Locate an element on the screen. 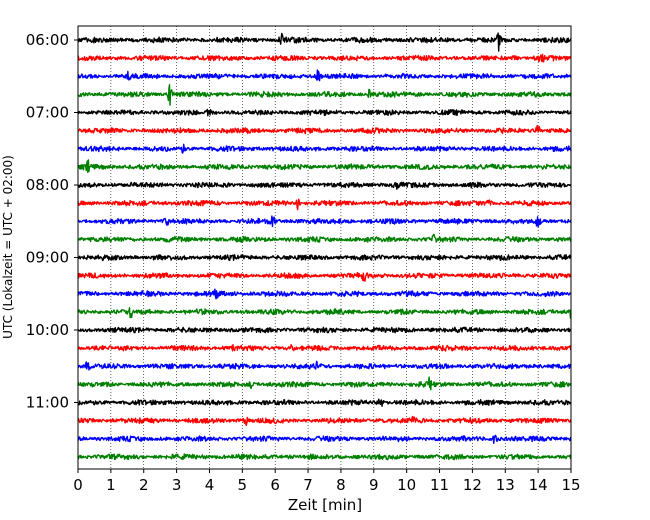 The width and height of the screenshot is (650, 520). x-tick-label: 9 is located at coordinates (374, 485).